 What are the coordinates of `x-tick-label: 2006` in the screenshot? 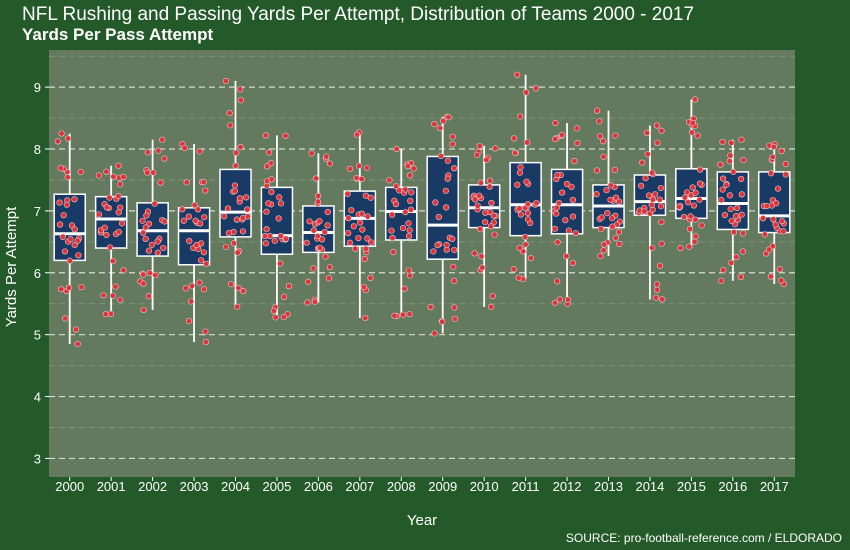 It's located at (318, 486).